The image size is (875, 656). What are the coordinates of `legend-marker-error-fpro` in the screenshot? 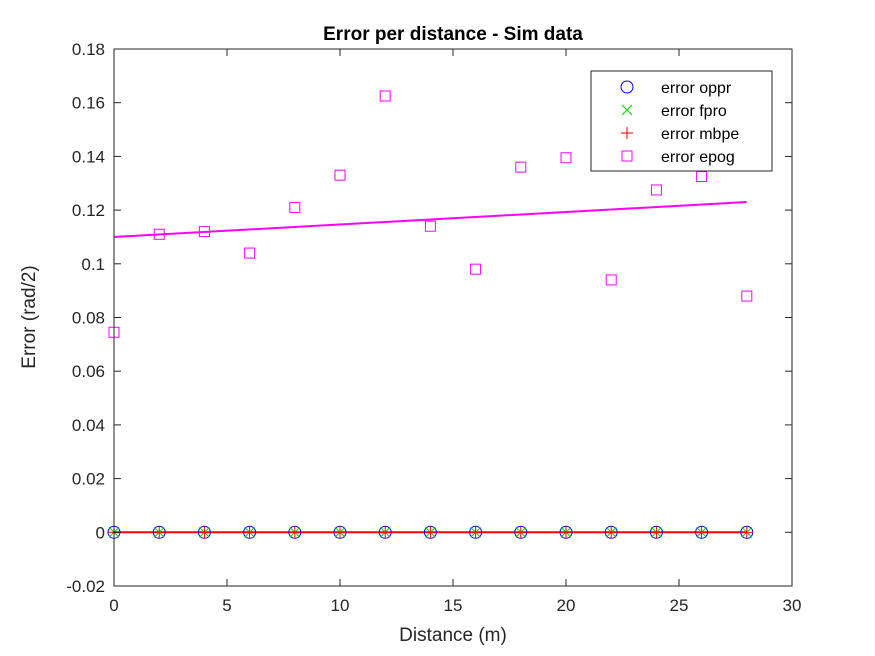 It's located at (627, 110).